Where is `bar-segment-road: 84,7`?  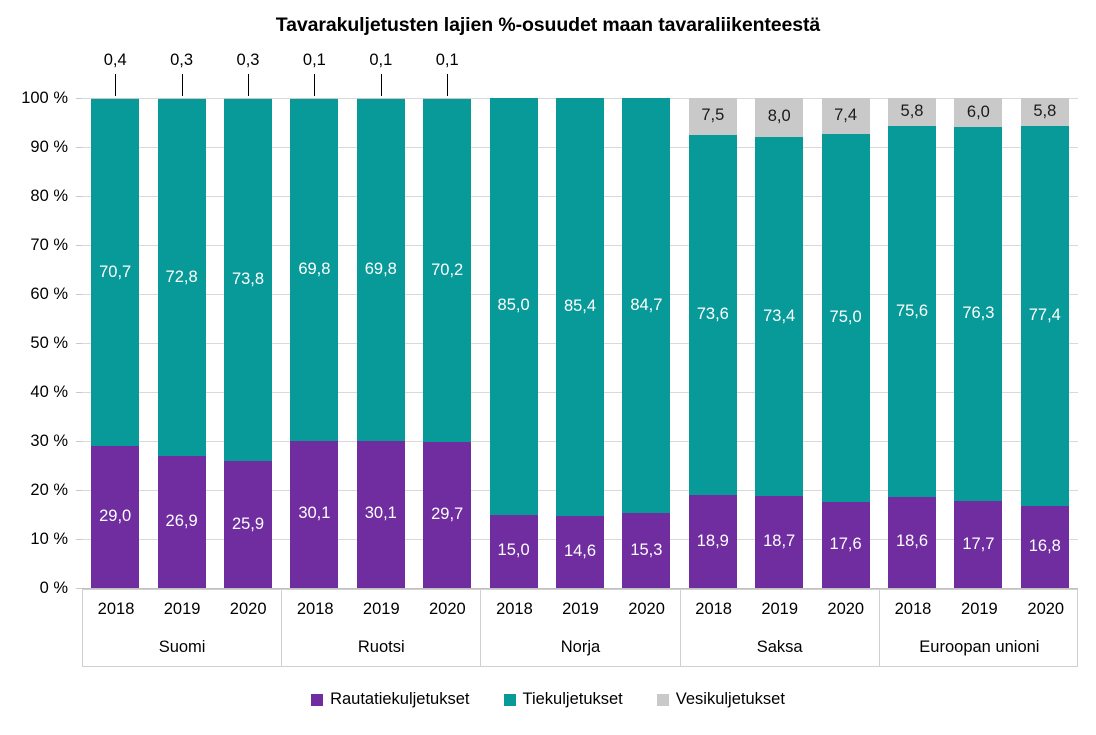
bar-segment-road: 84,7 is located at coordinates (646, 306).